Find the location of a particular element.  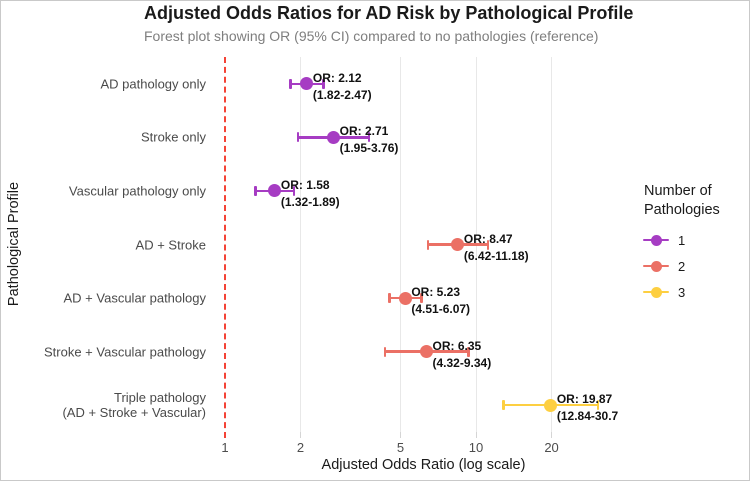

ci-range-label: (4.32-9.34) is located at coordinates (462, 362).